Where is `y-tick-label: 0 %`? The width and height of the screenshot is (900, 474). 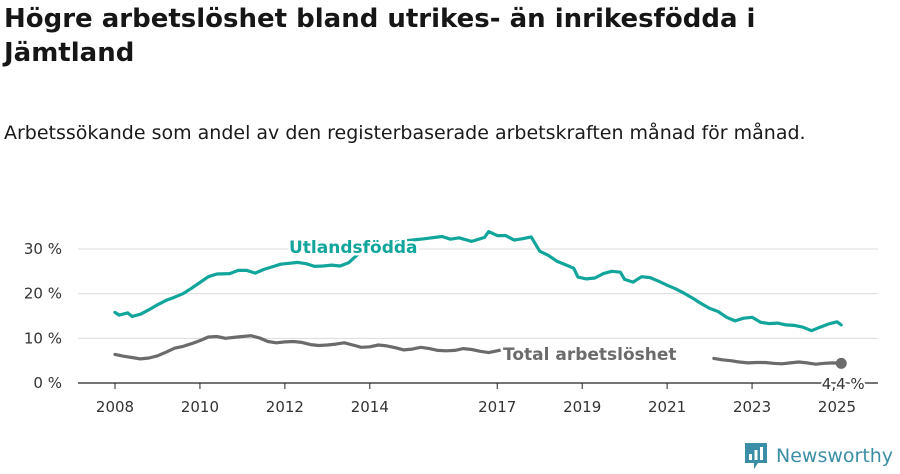 y-tick-label: 0 % is located at coordinates (47, 383).